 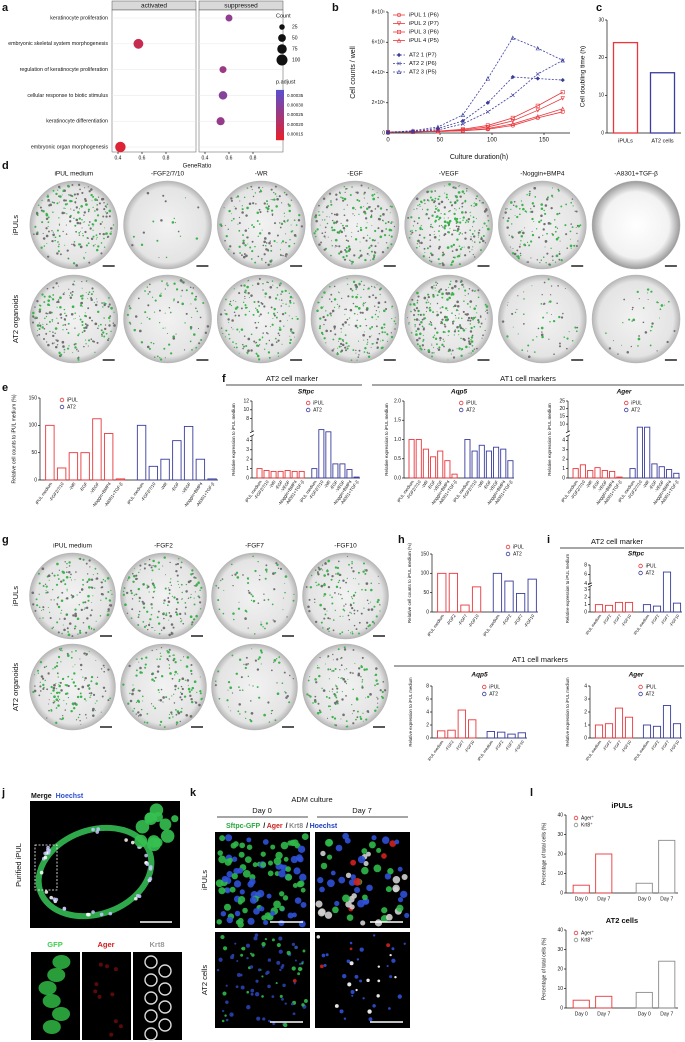 I want to click on bubble, so click(x=223, y=70).